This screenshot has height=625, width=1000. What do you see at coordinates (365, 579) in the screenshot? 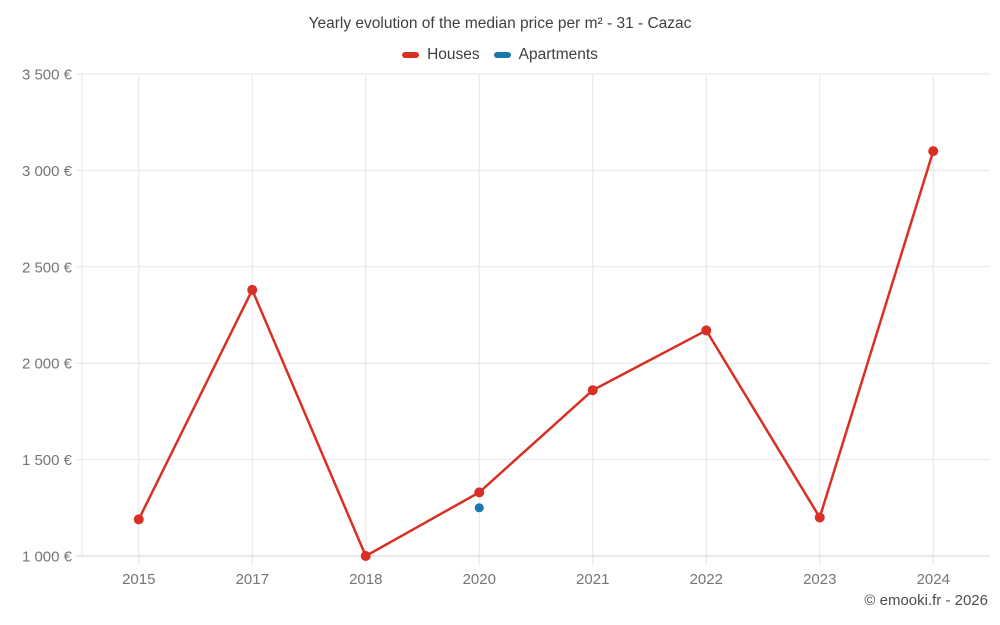
I see `x-axis-tick-label-2018: 2018` at bounding box center [365, 579].